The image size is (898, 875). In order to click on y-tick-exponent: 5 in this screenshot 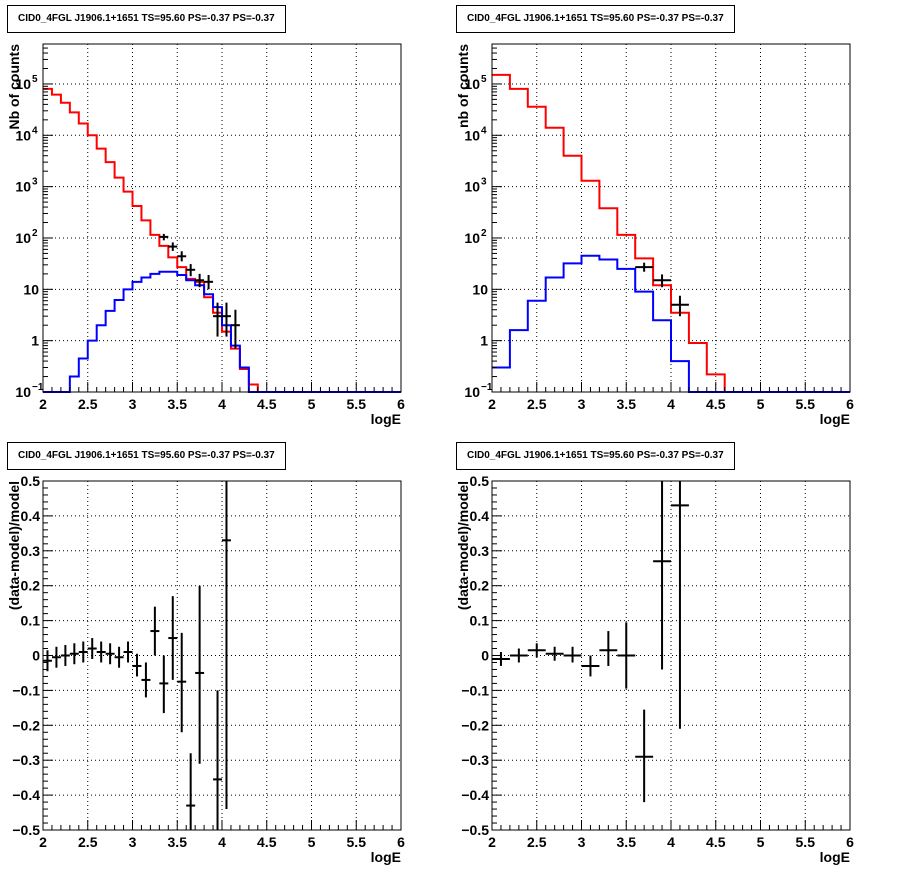, I will do `click(484, 79)`.